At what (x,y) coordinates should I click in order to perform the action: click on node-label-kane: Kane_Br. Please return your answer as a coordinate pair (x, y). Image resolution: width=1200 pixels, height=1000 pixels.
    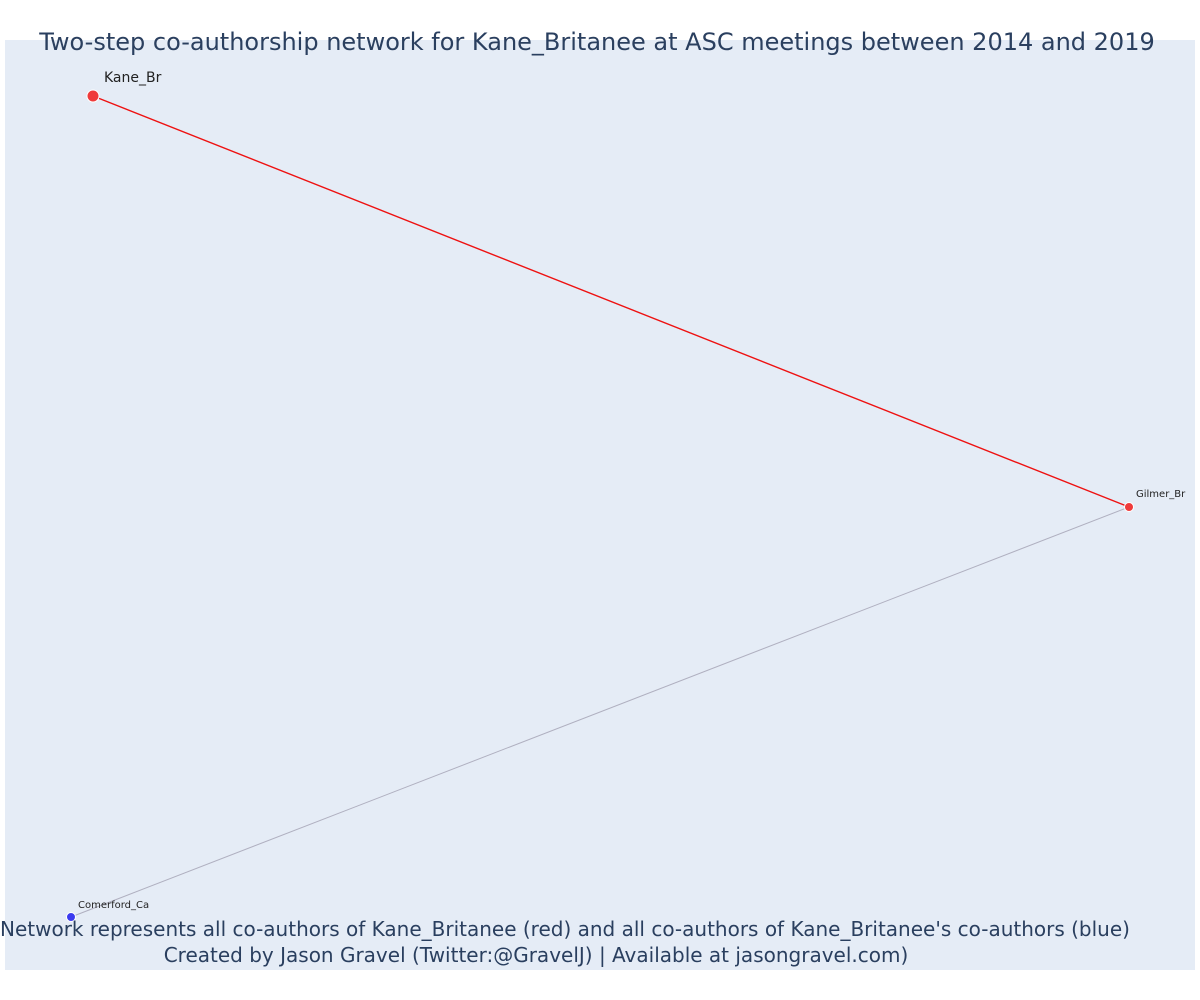
    Looking at the image, I should click on (133, 78).